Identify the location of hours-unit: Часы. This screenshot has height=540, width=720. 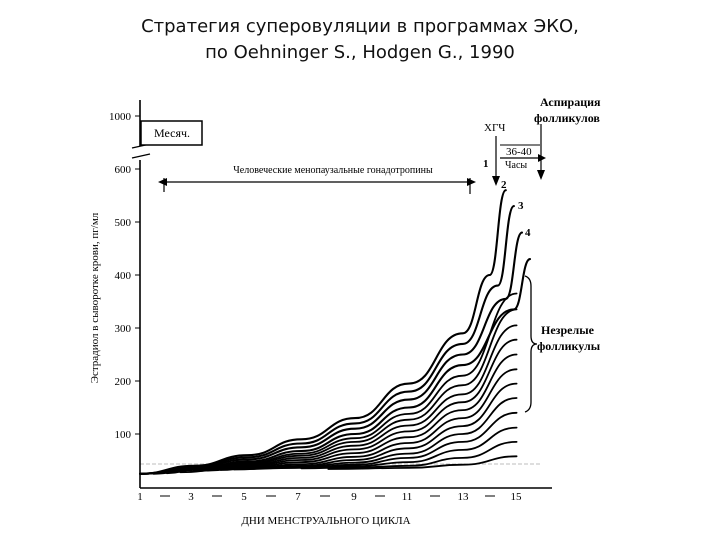
(516, 165).